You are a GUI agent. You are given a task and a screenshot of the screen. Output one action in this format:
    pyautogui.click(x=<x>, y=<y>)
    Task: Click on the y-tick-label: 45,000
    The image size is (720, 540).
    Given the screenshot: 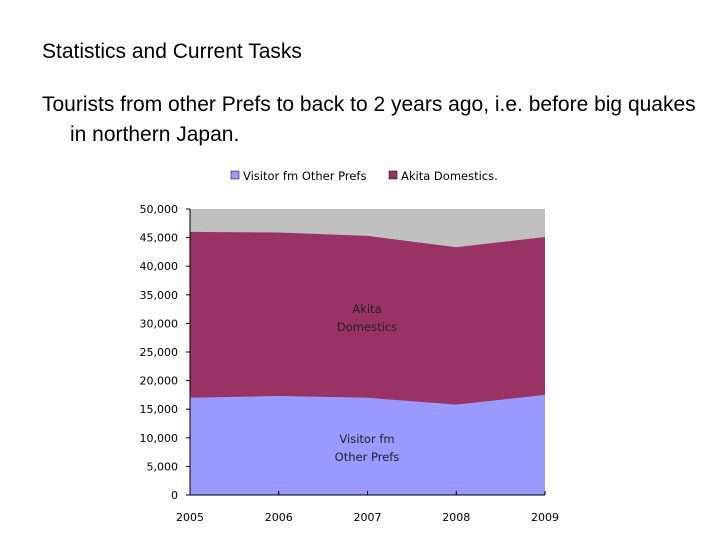 What is the action you would take?
    pyautogui.click(x=159, y=238)
    